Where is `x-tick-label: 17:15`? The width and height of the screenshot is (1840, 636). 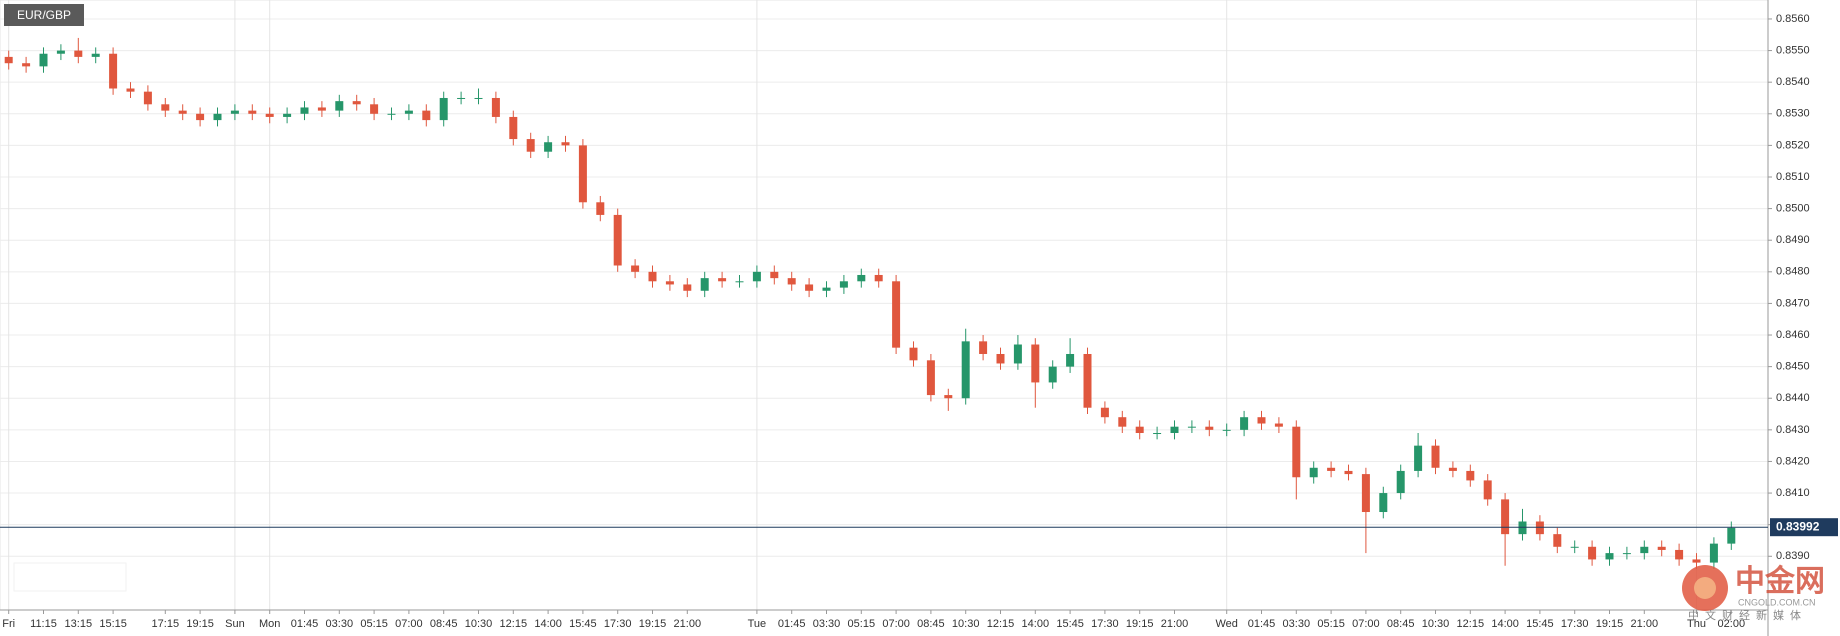
x-tick-label: 17:15 is located at coordinates (166, 624).